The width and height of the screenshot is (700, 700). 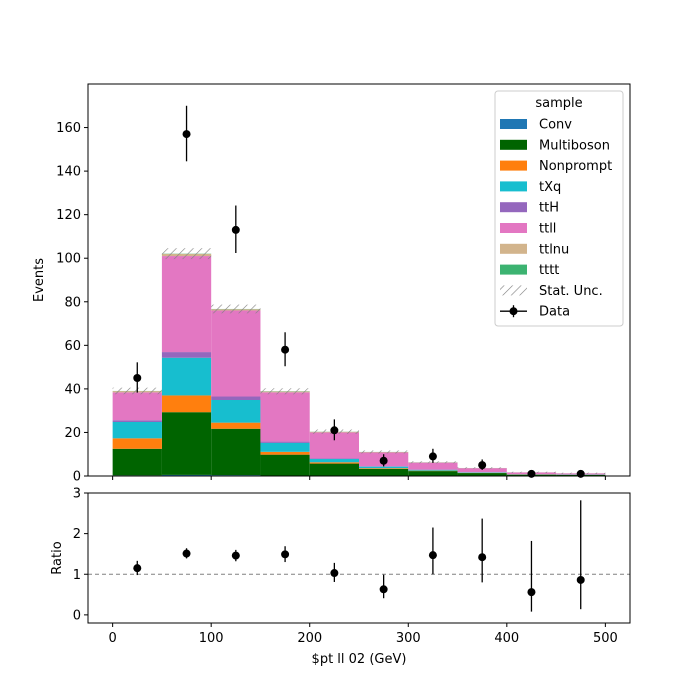 I want to click on ratio-ytick-label: 0, so click(x=77, y=615).